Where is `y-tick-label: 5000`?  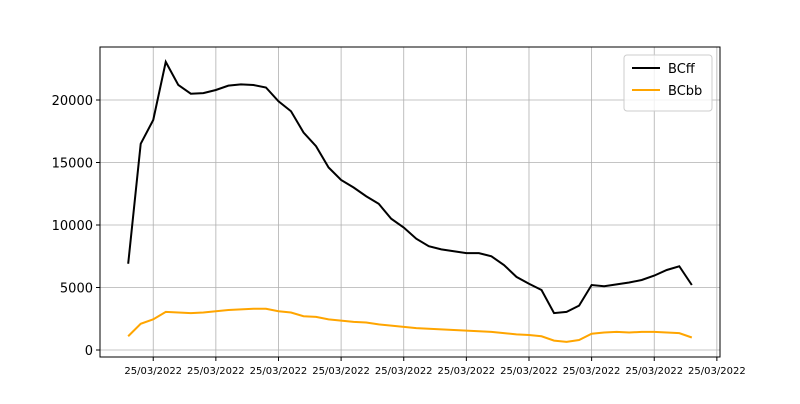
y-tick-label: 5000 is located at coordinates (76, 289).